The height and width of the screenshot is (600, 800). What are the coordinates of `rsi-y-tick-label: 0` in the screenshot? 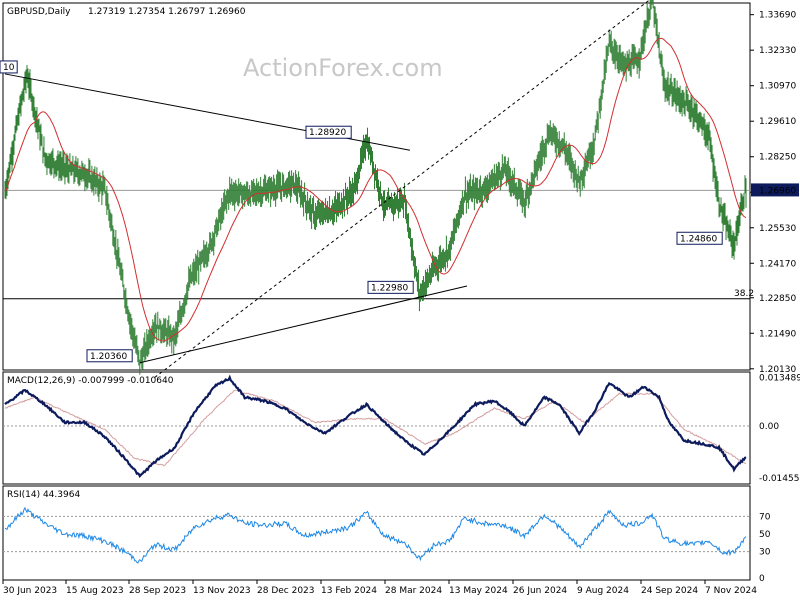 It's located at (762, 579).